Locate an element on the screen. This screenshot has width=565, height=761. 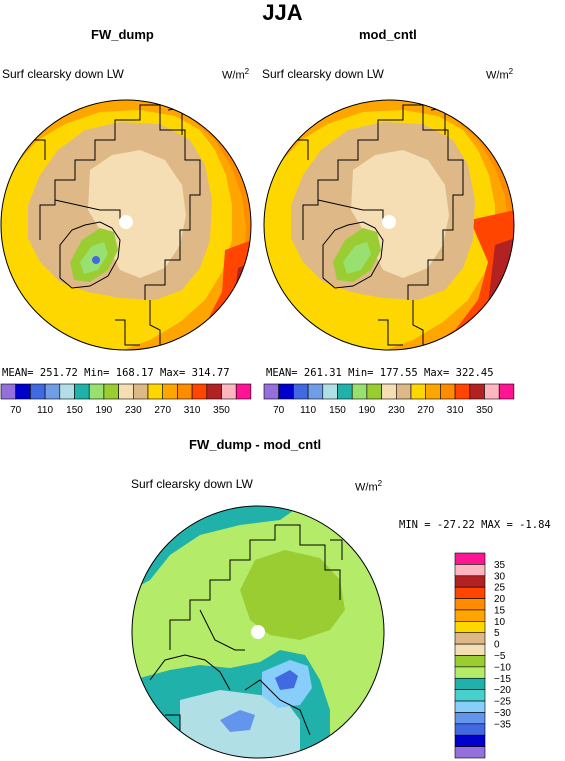
colorbar-mod-cntl: 70 110 150 190 230 270 310 350 is located at coordinates (389, 399).